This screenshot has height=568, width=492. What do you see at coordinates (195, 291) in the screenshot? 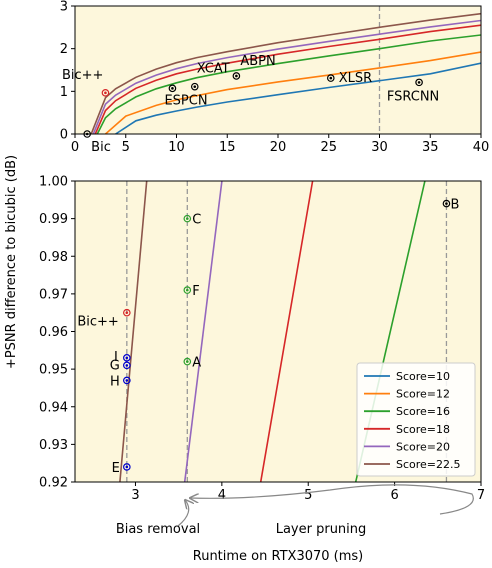
I see `bottom-point-label: F` at bounding box center [195, 291].